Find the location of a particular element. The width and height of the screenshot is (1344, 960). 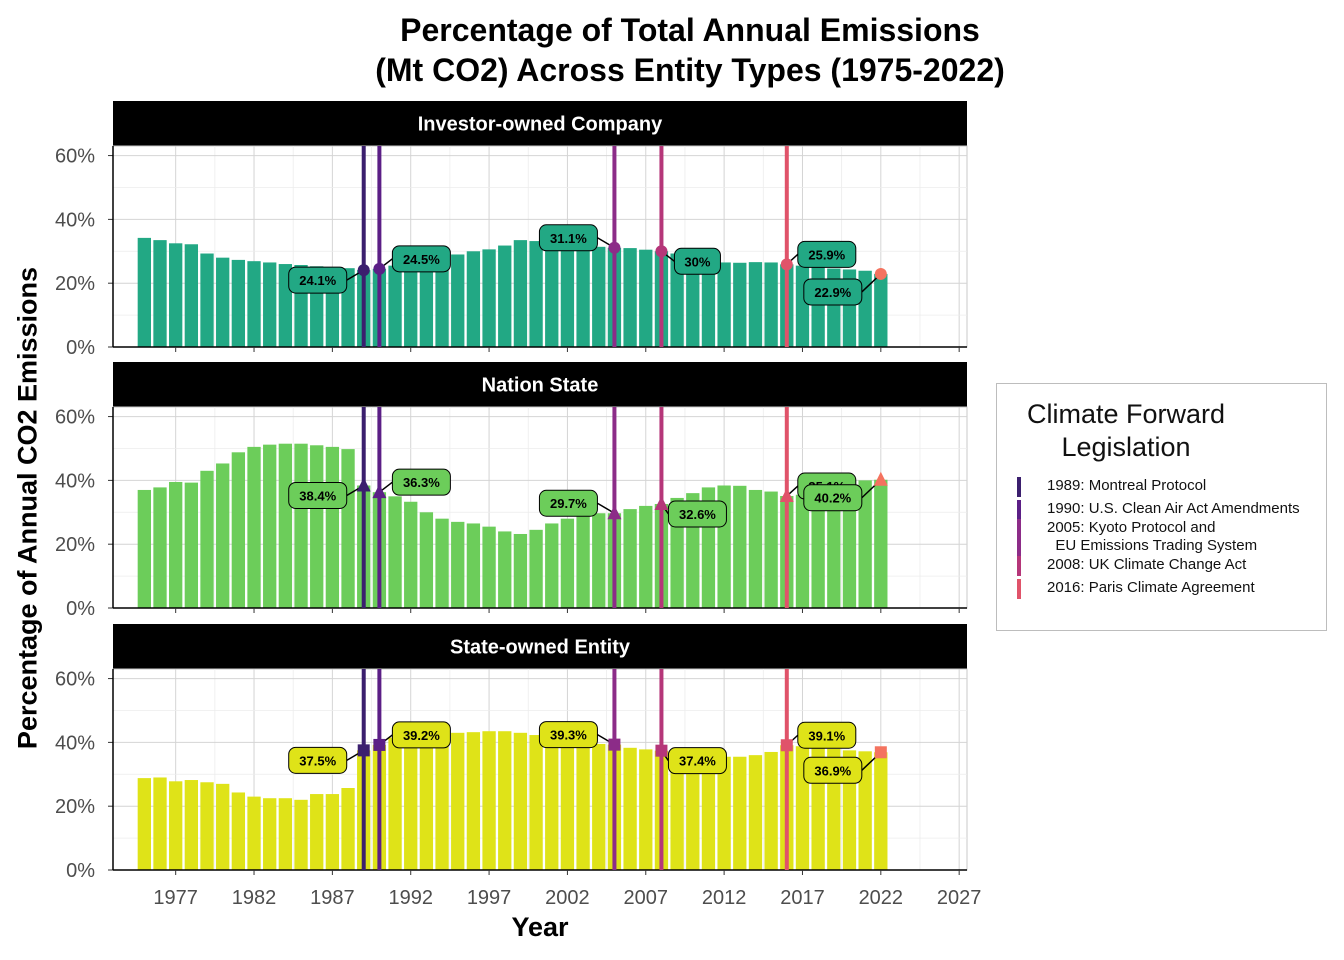

annotation-label: 40.2% is located at coordinates (832, 498).